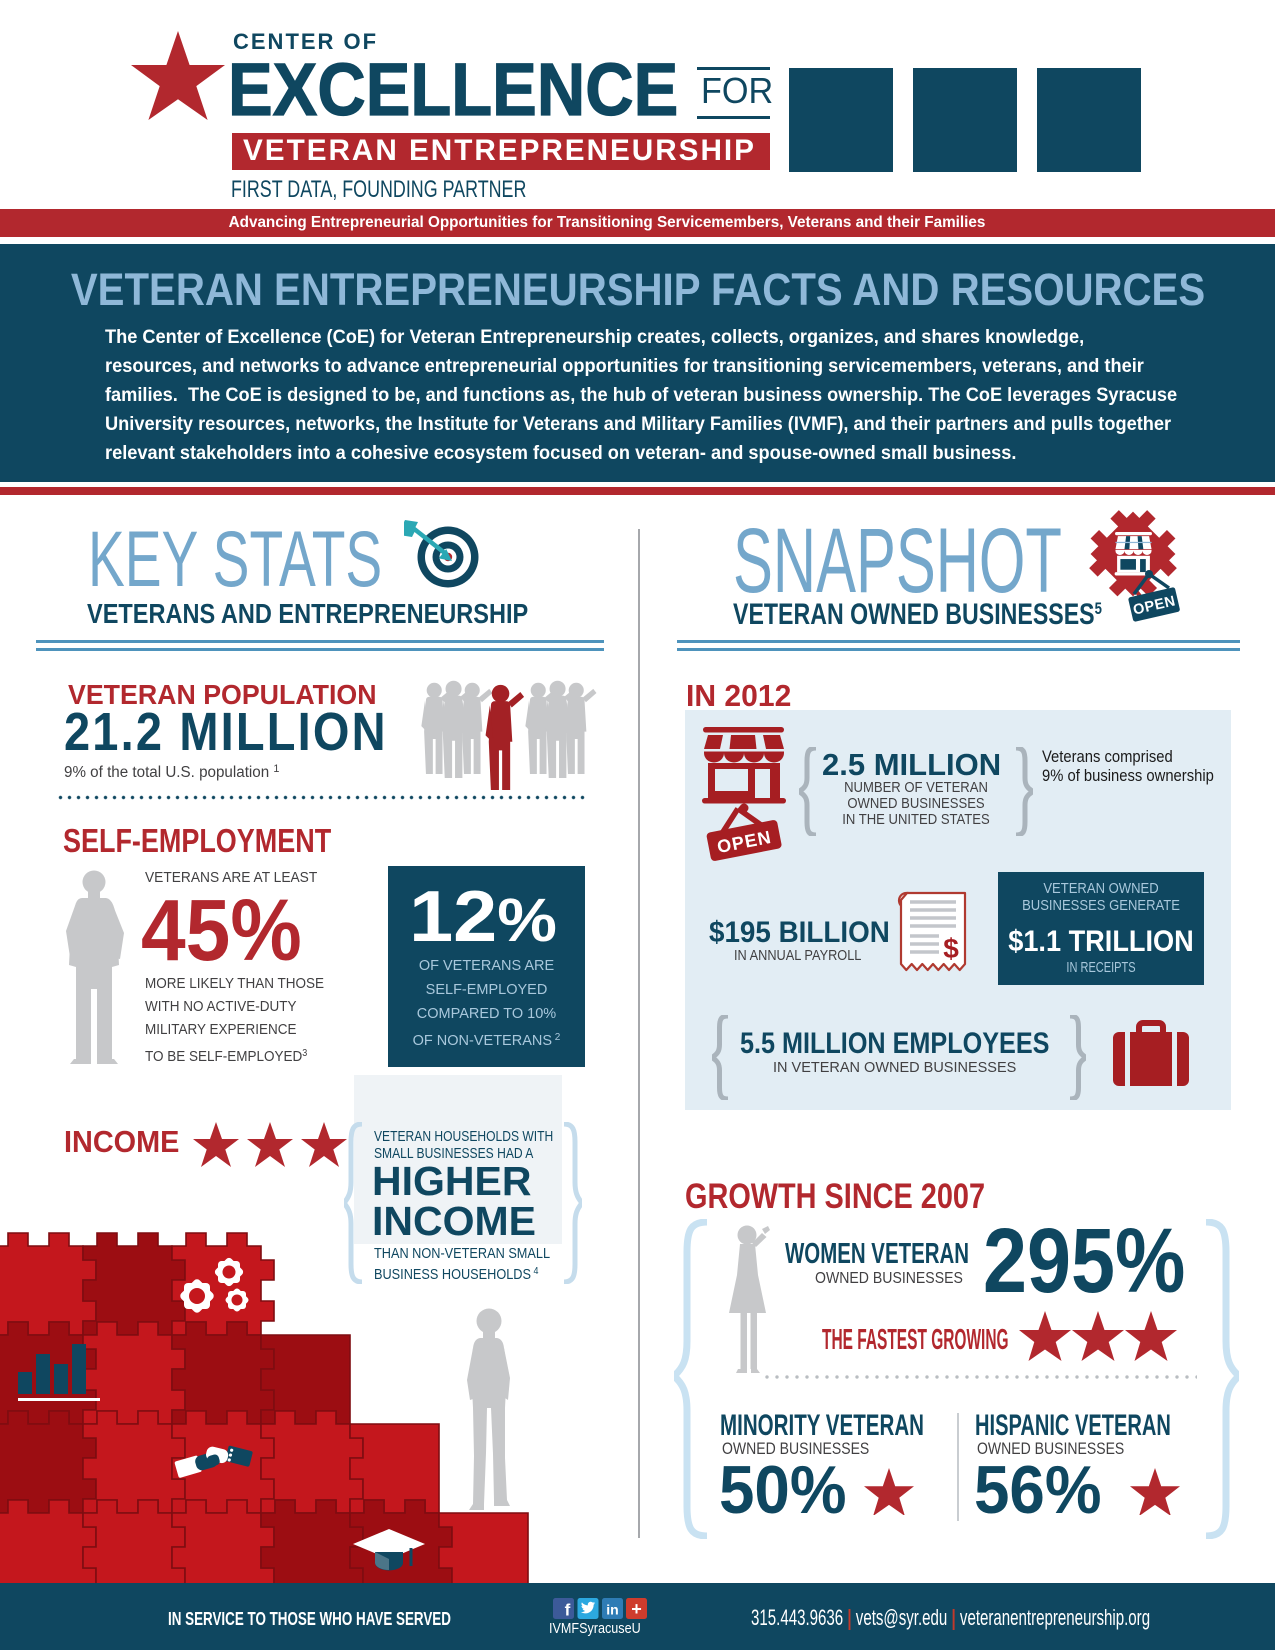  Describe the element at coordinates (612, 1610) in the screenshot. I see `svg-text: in` at that location.